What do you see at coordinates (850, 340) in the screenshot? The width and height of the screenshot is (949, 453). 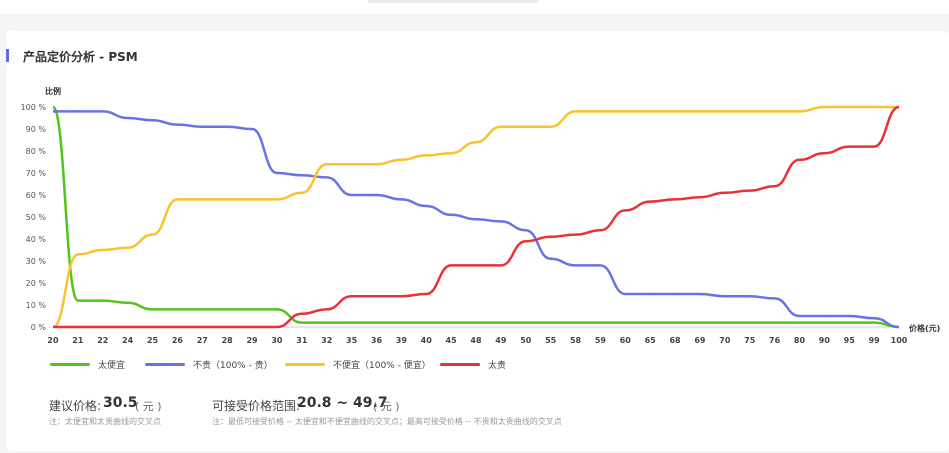 I see `x-tick-label: 95` at bounding box center [850, 340].